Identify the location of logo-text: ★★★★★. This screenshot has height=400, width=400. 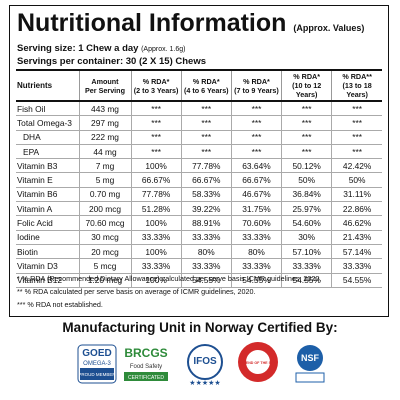
(204, 383).